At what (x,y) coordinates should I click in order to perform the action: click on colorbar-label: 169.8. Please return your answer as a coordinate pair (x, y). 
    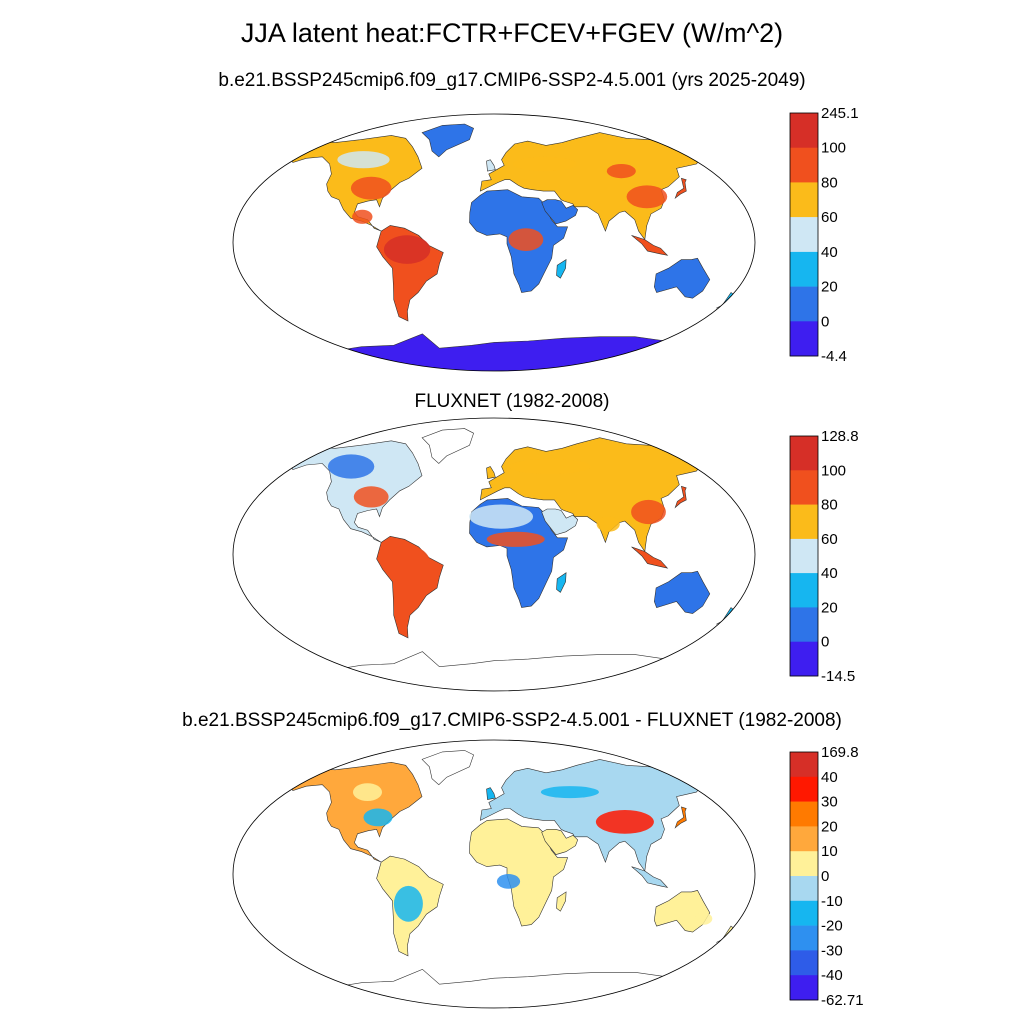
    Looking at the image, I should click on (840, 752).